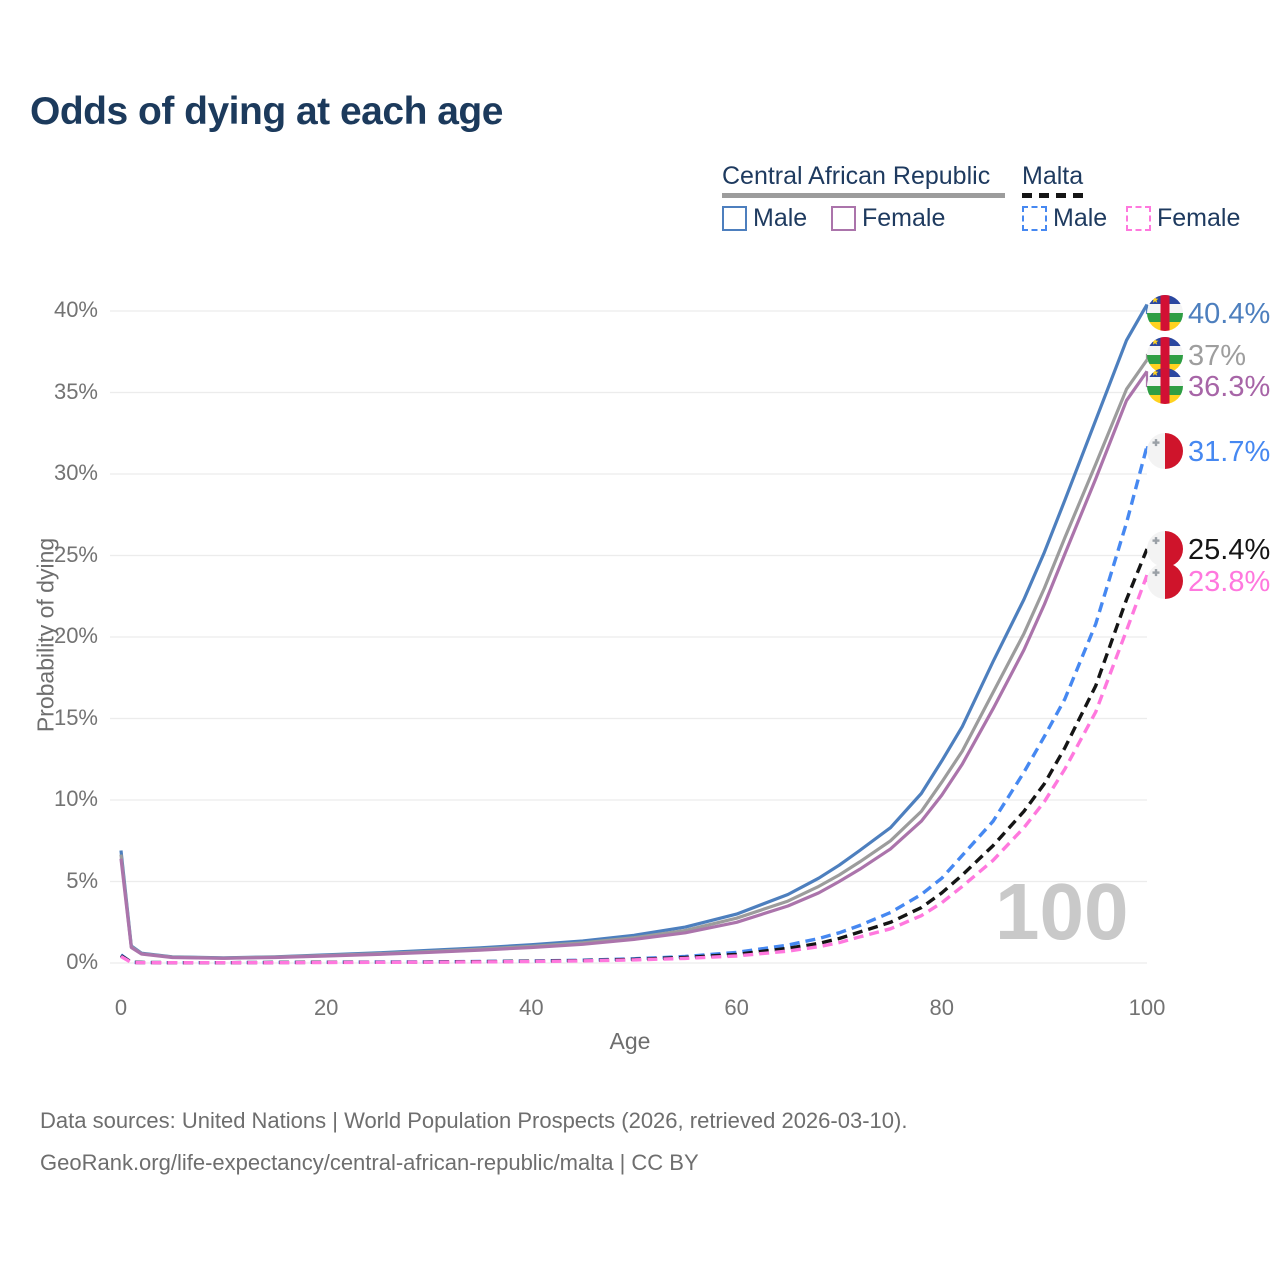 The height and width of the screenshot is (1280, 1280). What do you see at coordinates (856, 176) in the screenshot?
I see `legend-group-central-african-republic: Central African Republic` at bounding box center [856, 176].